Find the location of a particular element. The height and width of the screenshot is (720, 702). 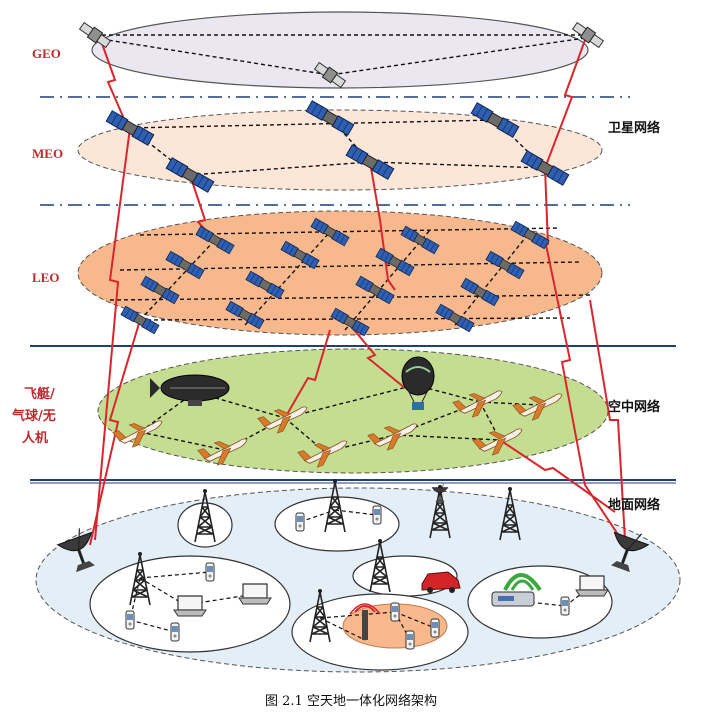

label-satellite-network: 卫星网络 is located at coordinates (634, 128).